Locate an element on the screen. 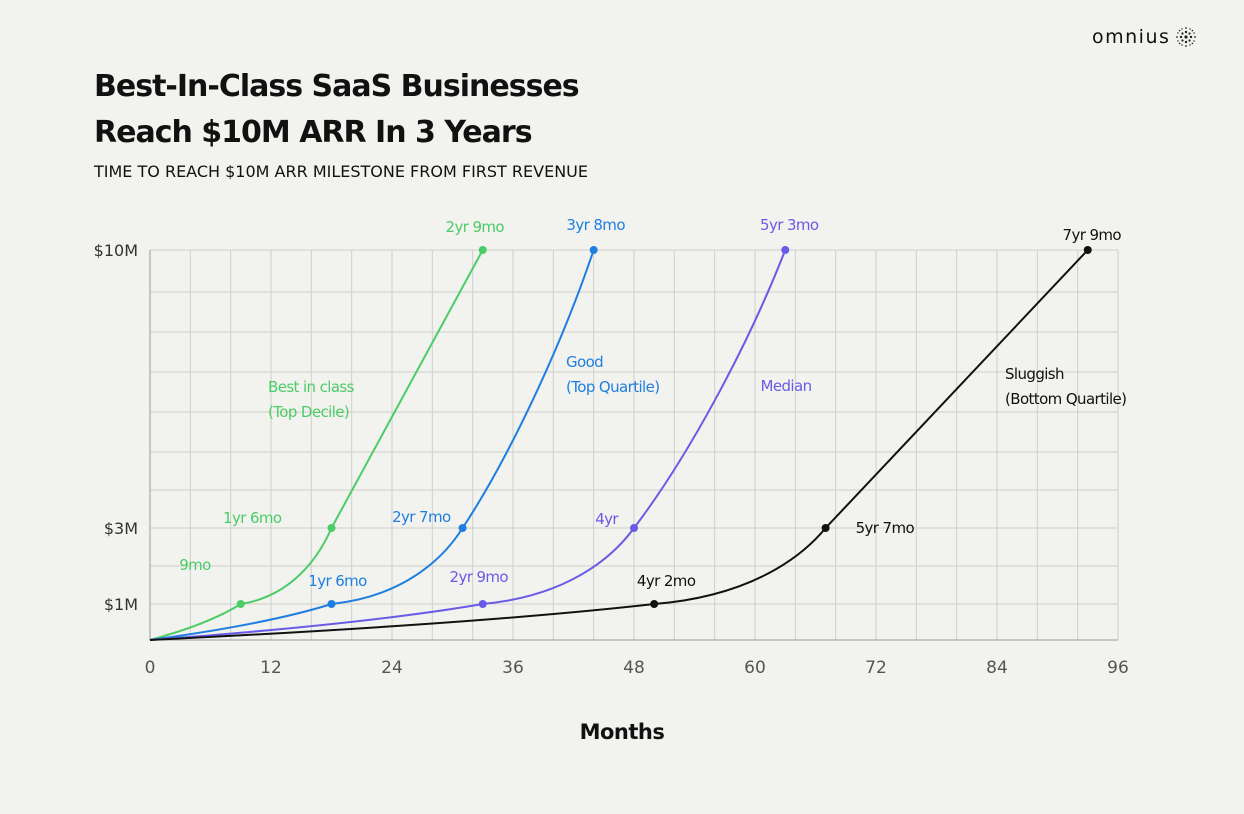 This screenshot has height=814, width=1244. x-tick-label: 48 is located at coordinates (634, 668).